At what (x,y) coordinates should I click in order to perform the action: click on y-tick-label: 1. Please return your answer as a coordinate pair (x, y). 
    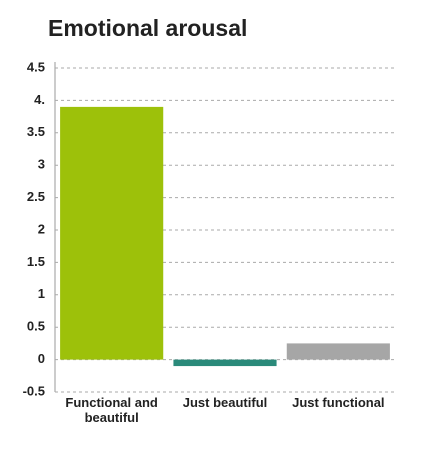
    Looking at the image, I should click on (41, 293).